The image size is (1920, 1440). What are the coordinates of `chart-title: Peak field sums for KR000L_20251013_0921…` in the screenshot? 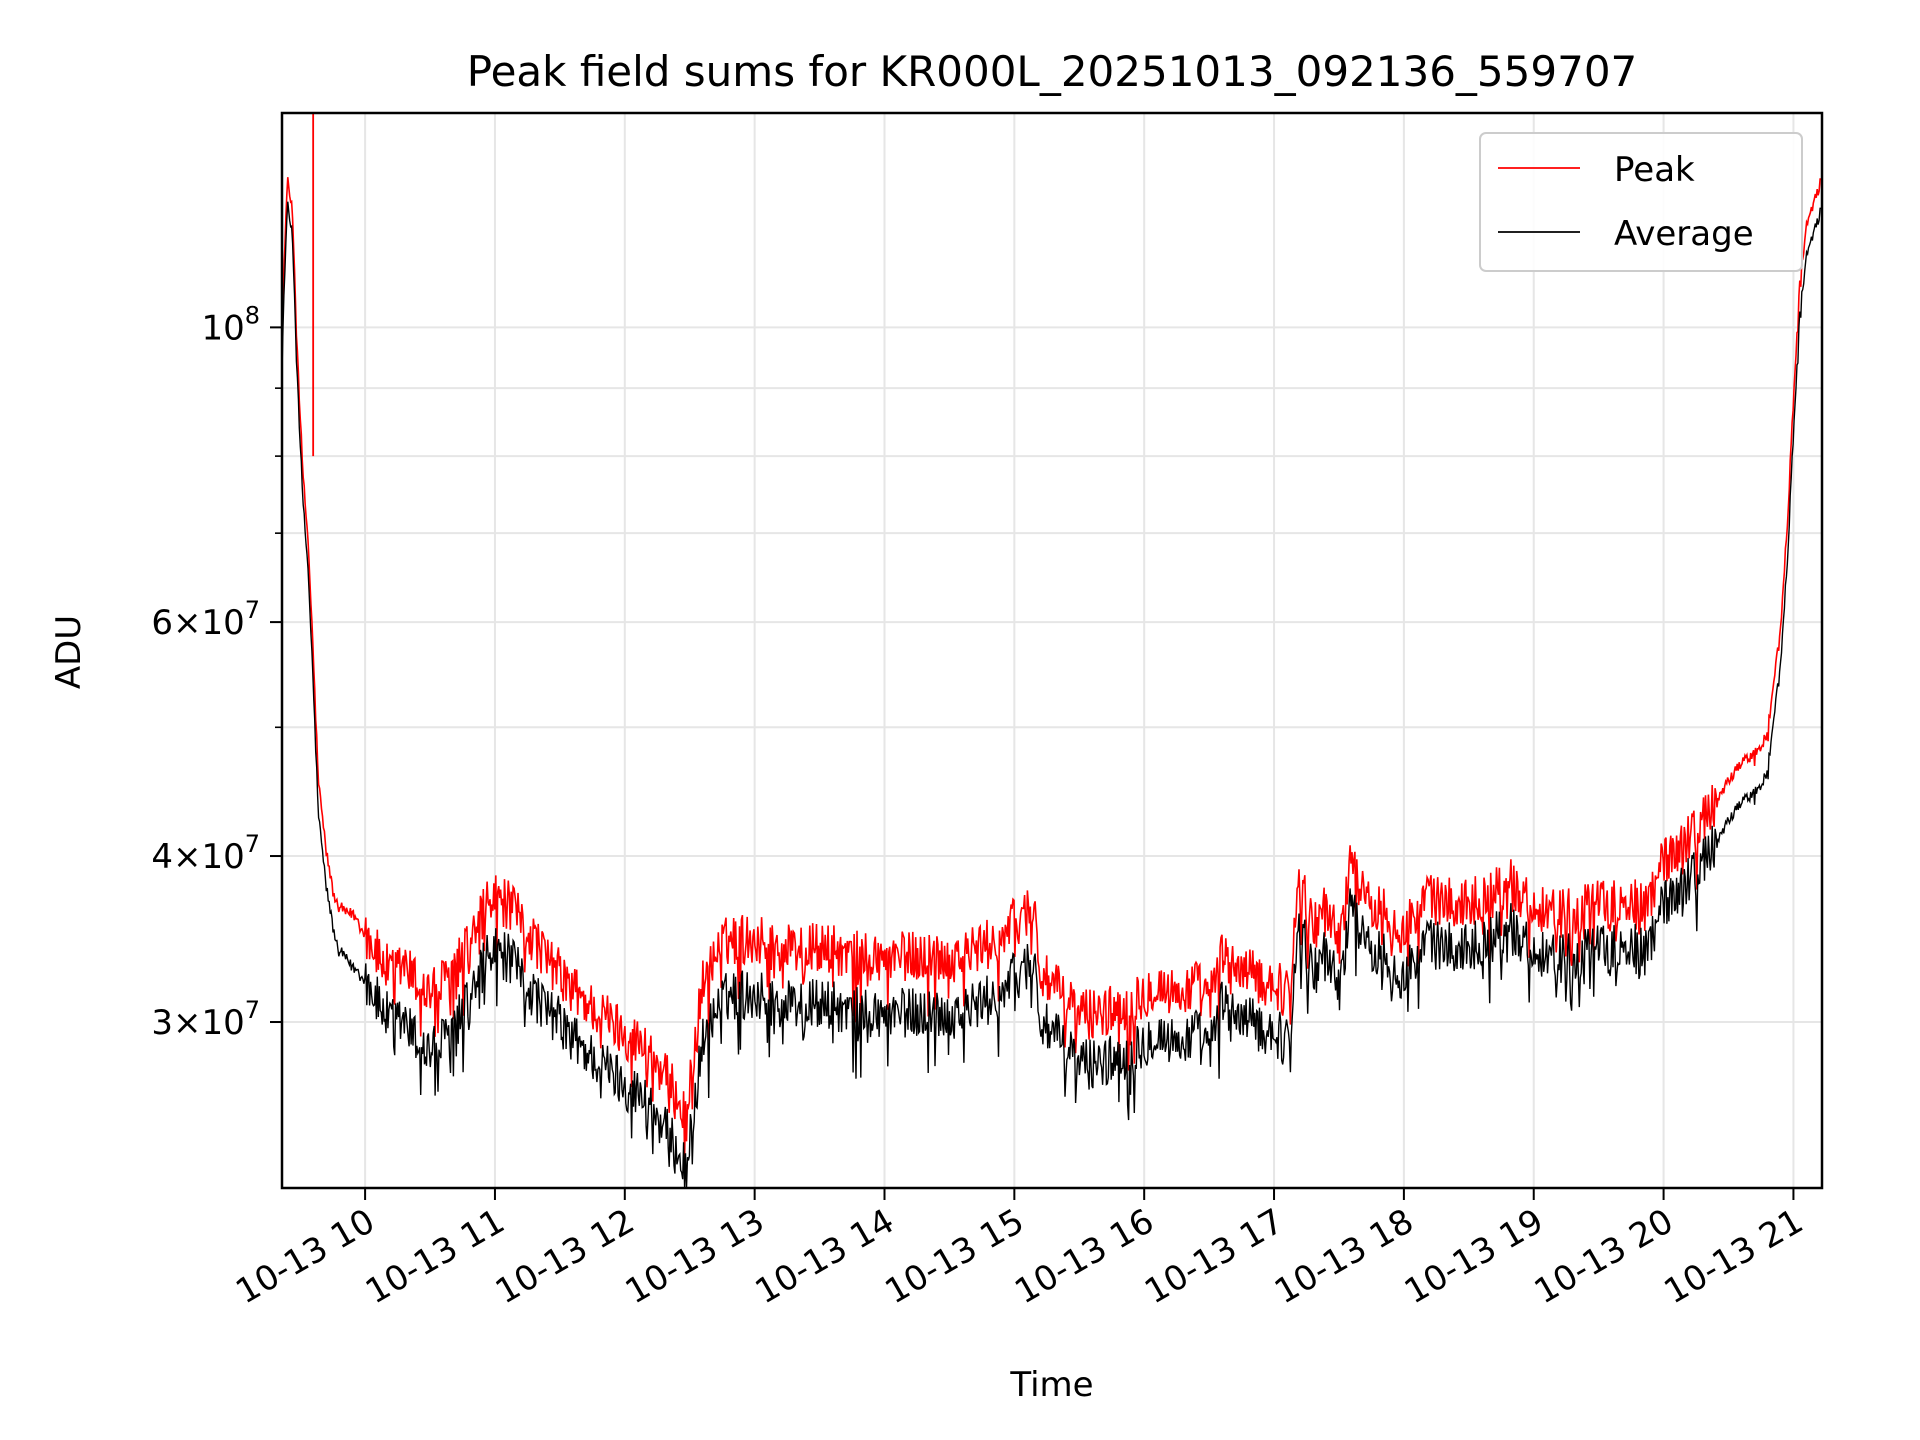 It's located at (1052, 71).